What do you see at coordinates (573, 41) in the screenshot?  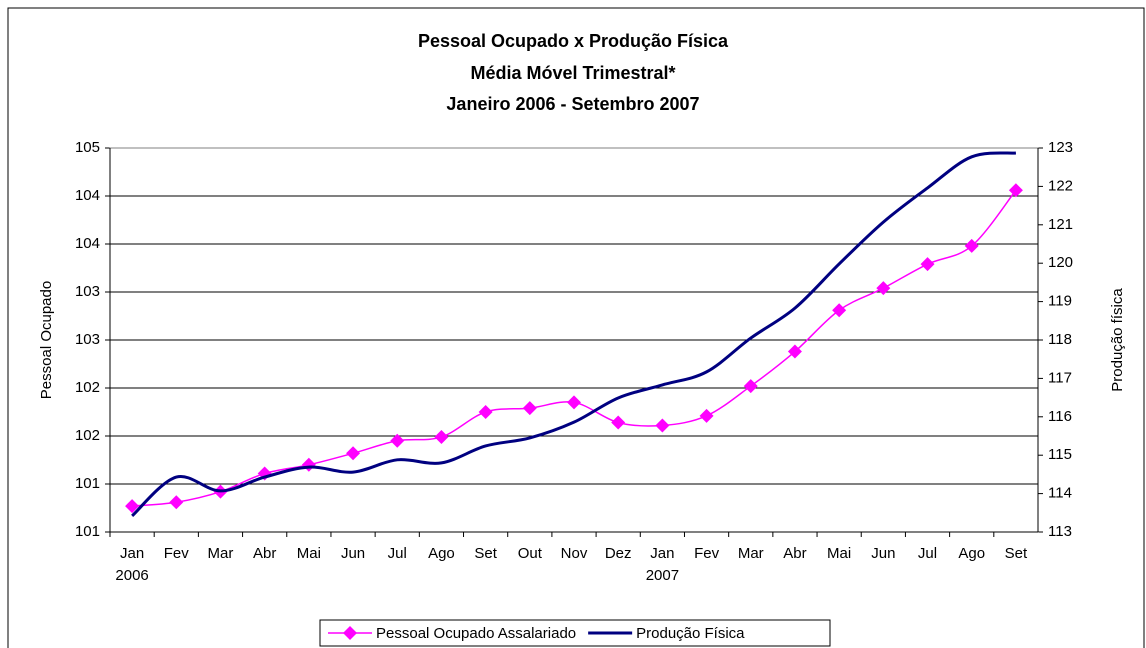 I see `chart-title: Pessoal Ocupado x Produção Física` at bounding box center [573, 41].